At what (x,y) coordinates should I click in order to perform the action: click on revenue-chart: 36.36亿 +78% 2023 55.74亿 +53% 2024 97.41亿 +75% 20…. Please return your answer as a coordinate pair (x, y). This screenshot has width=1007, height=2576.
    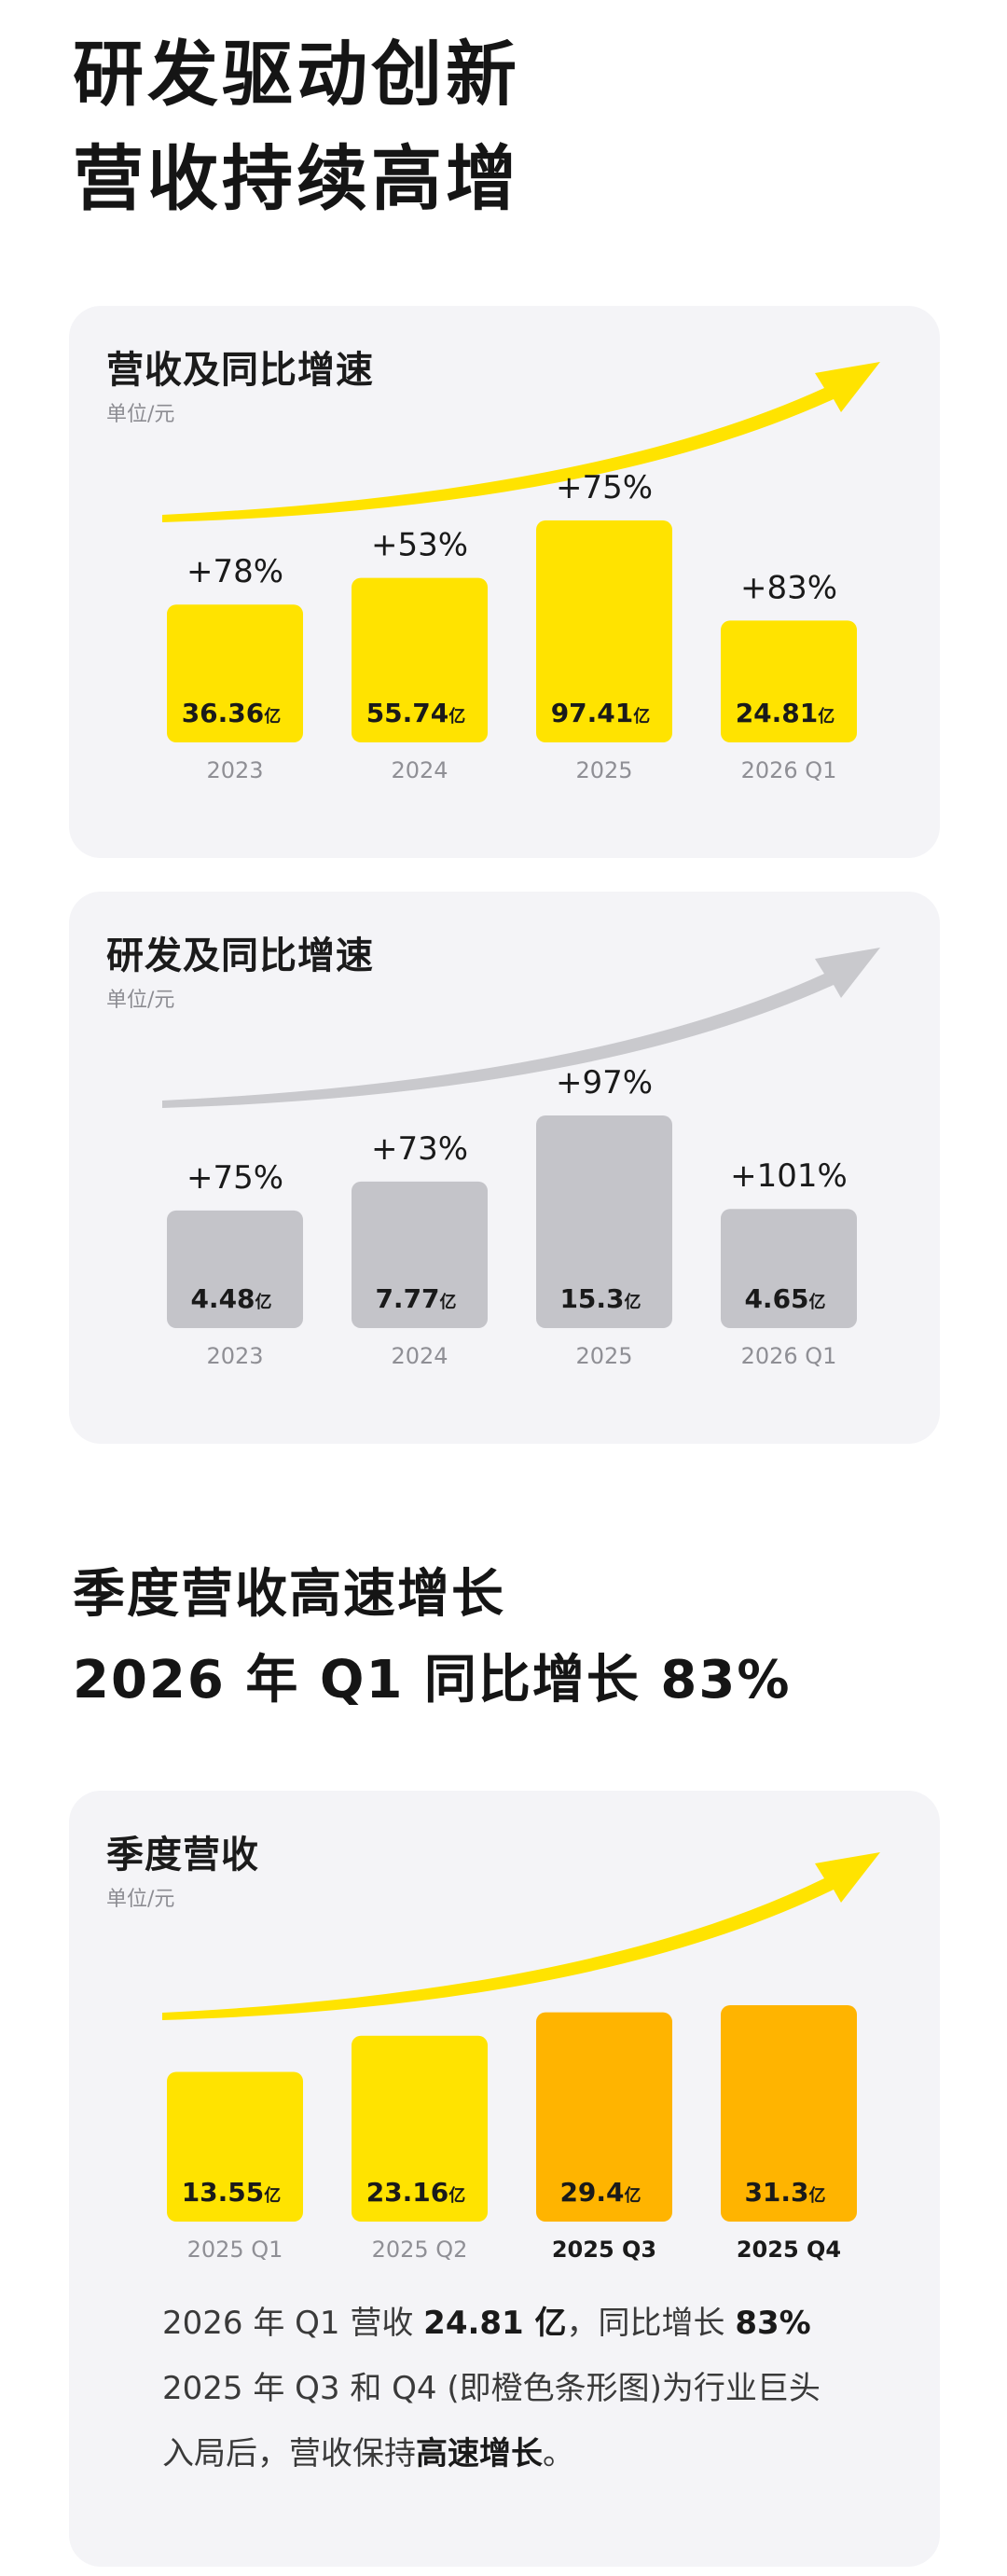
    Looking at the image, I should click on (521, 572).